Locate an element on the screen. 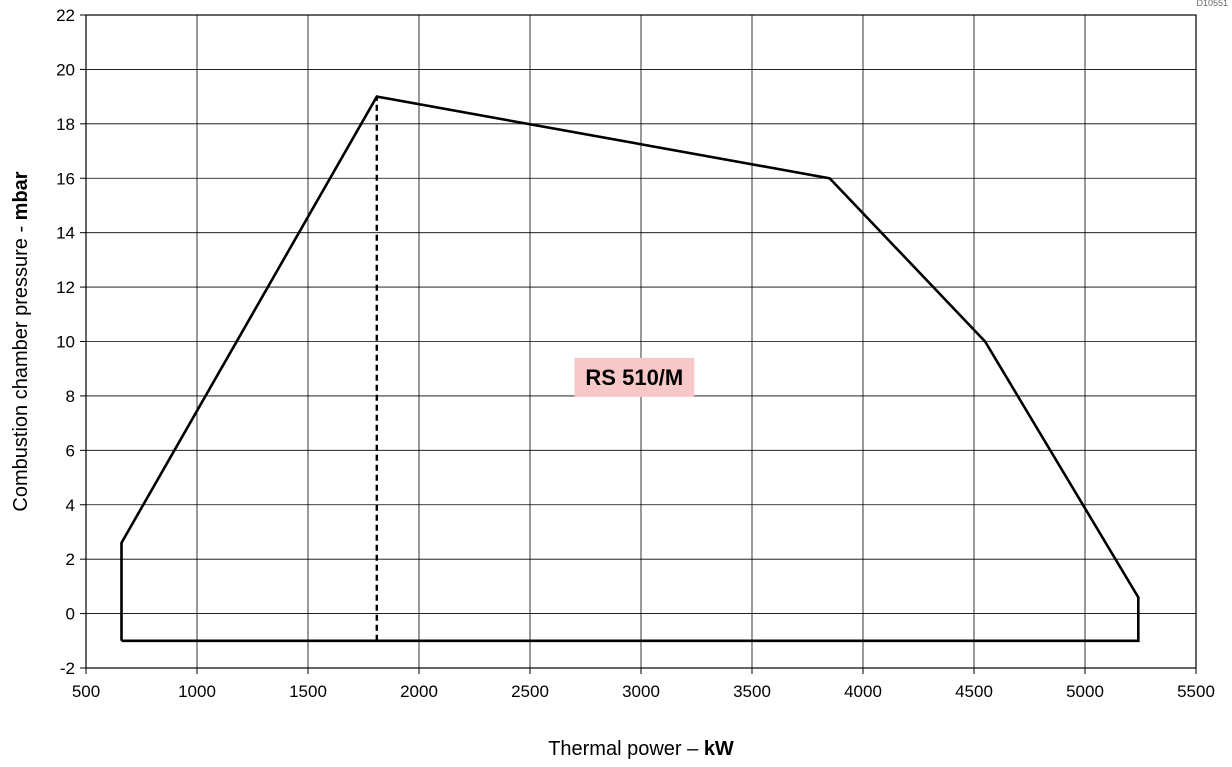 This screenshot has height=767, width=1232. annotation-layer: RS 510/M is located at coordinates (634, 377).